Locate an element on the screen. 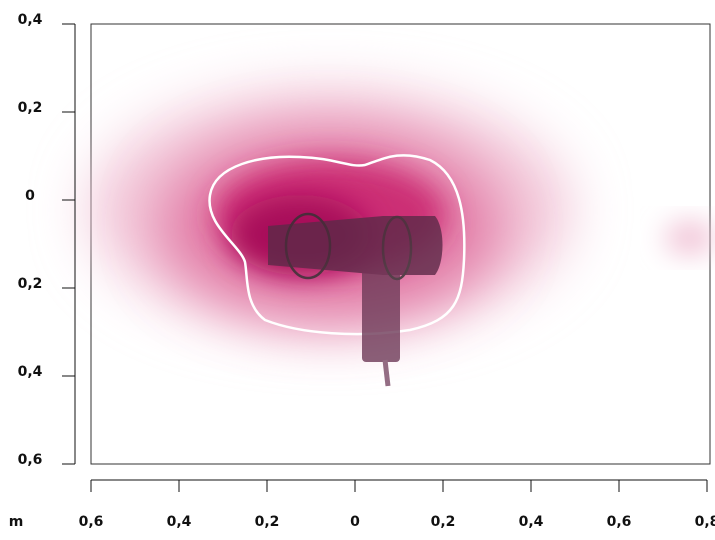  x-tick-label: 0,8 is located at coordinates (705, 522).